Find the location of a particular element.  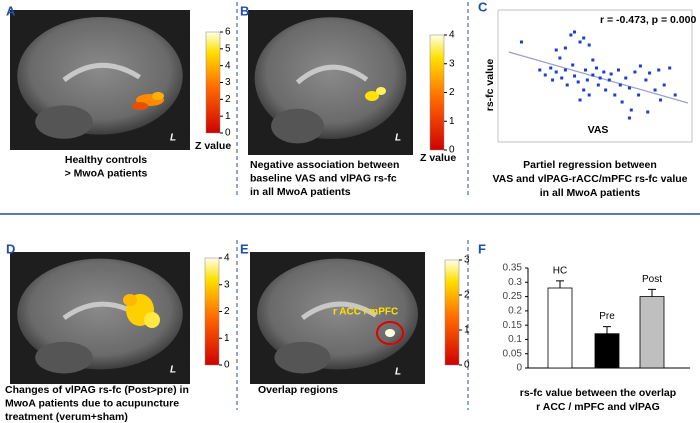

y-tick-label: 0.1 is located at coordinates (515, 339).